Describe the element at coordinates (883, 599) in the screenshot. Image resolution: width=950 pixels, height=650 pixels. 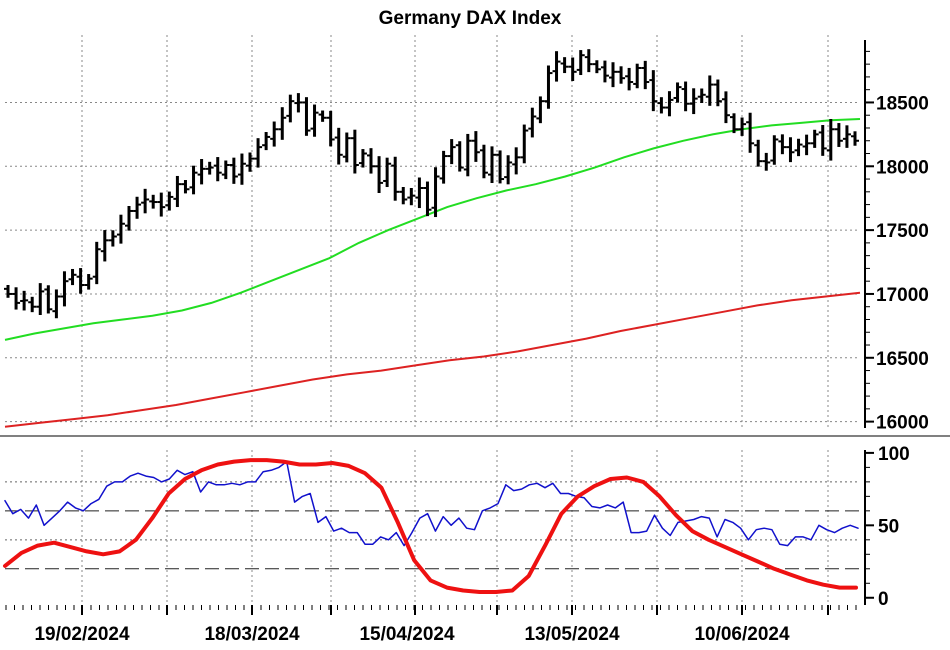
I see `oscillator-y-tick-label: 0` at that location.